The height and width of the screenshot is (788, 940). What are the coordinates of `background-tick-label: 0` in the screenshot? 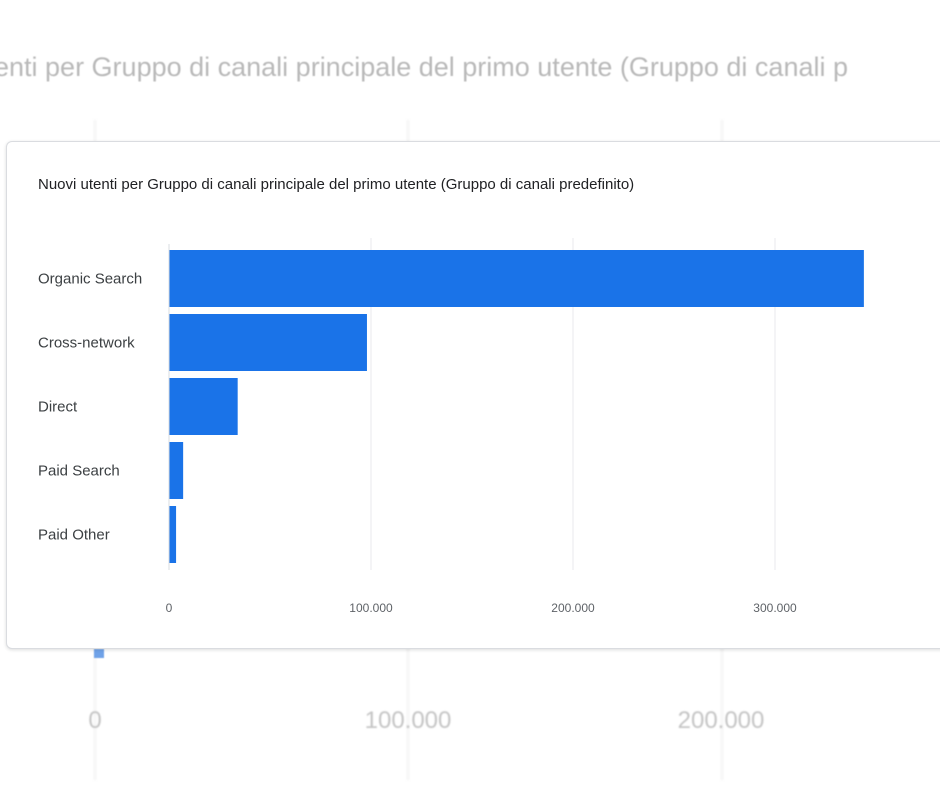 It's located at (95, 720).